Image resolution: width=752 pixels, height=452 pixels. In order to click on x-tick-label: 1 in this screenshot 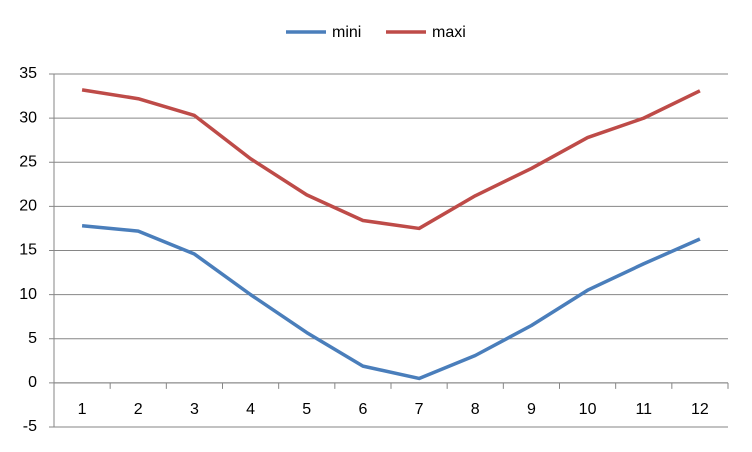, I will do `click(82, 409)`.